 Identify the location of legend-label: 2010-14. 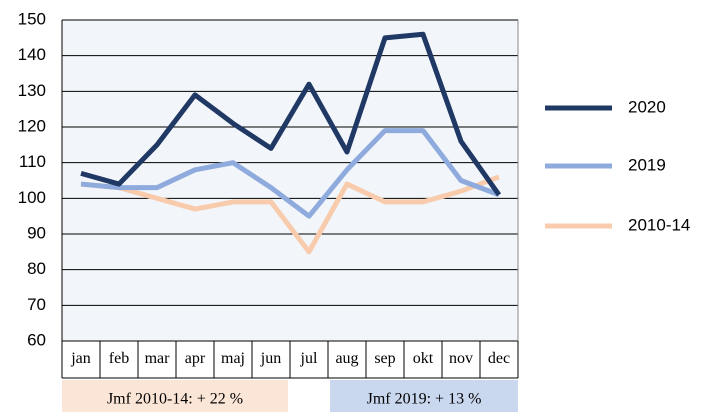
(659, 224).